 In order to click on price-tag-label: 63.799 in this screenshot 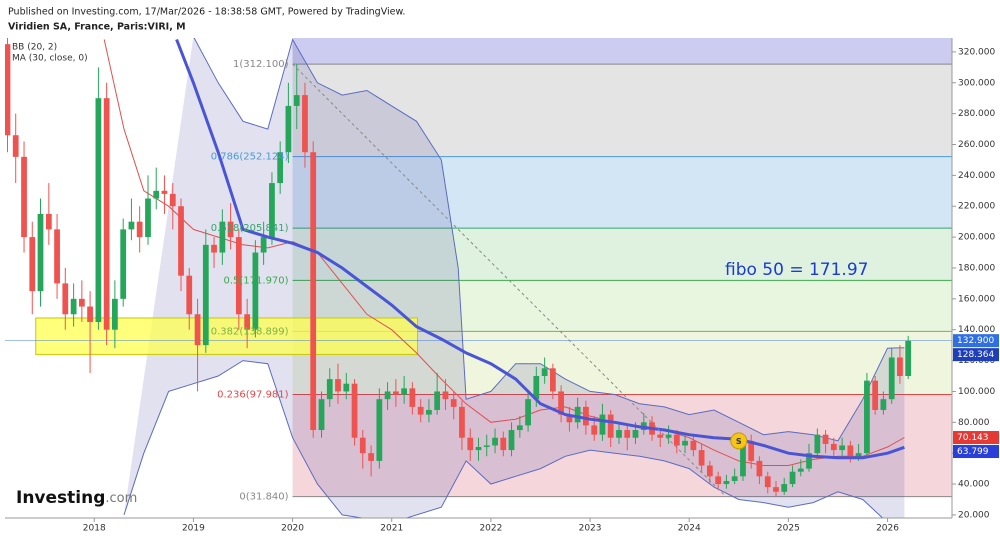, I will do `click(973, 452)`.